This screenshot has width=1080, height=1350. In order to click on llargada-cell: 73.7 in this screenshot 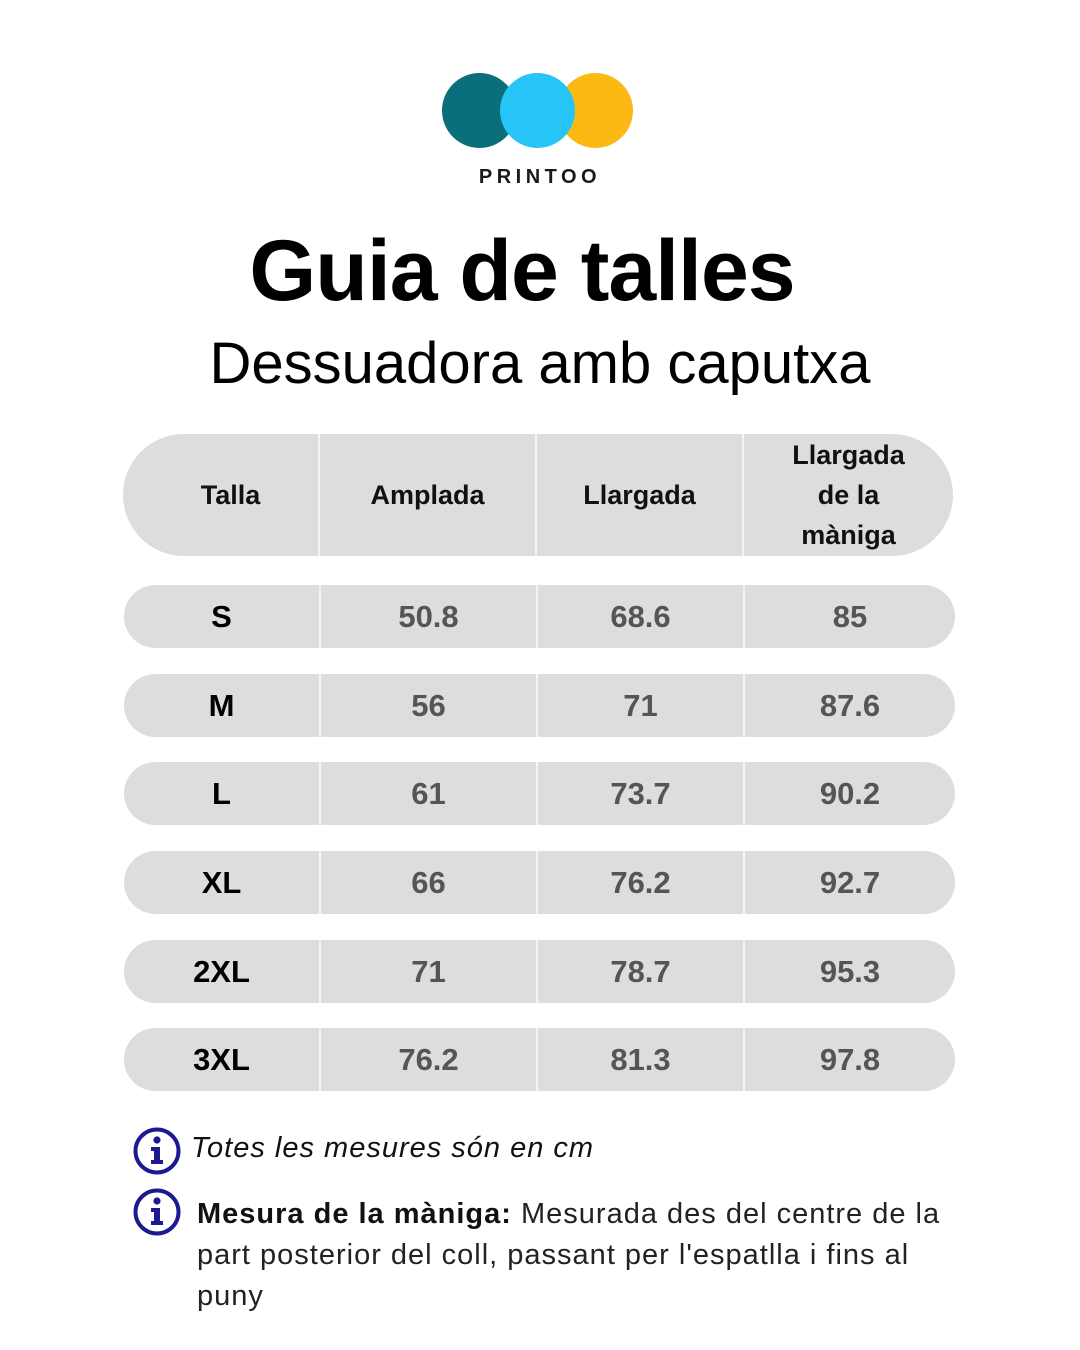, I will do `click(641, 793)`.